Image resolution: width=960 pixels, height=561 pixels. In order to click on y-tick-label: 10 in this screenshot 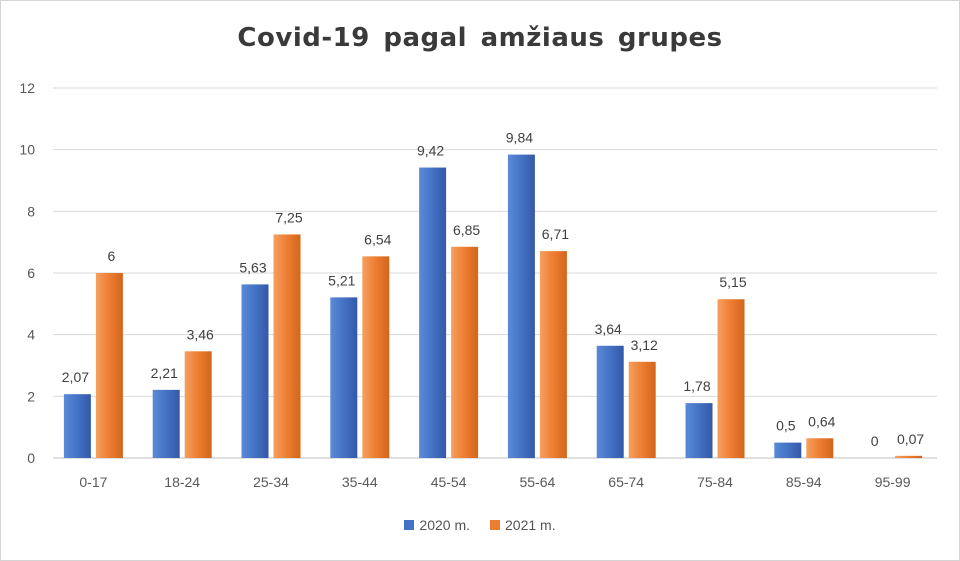, I will do `click(27, 150)`.